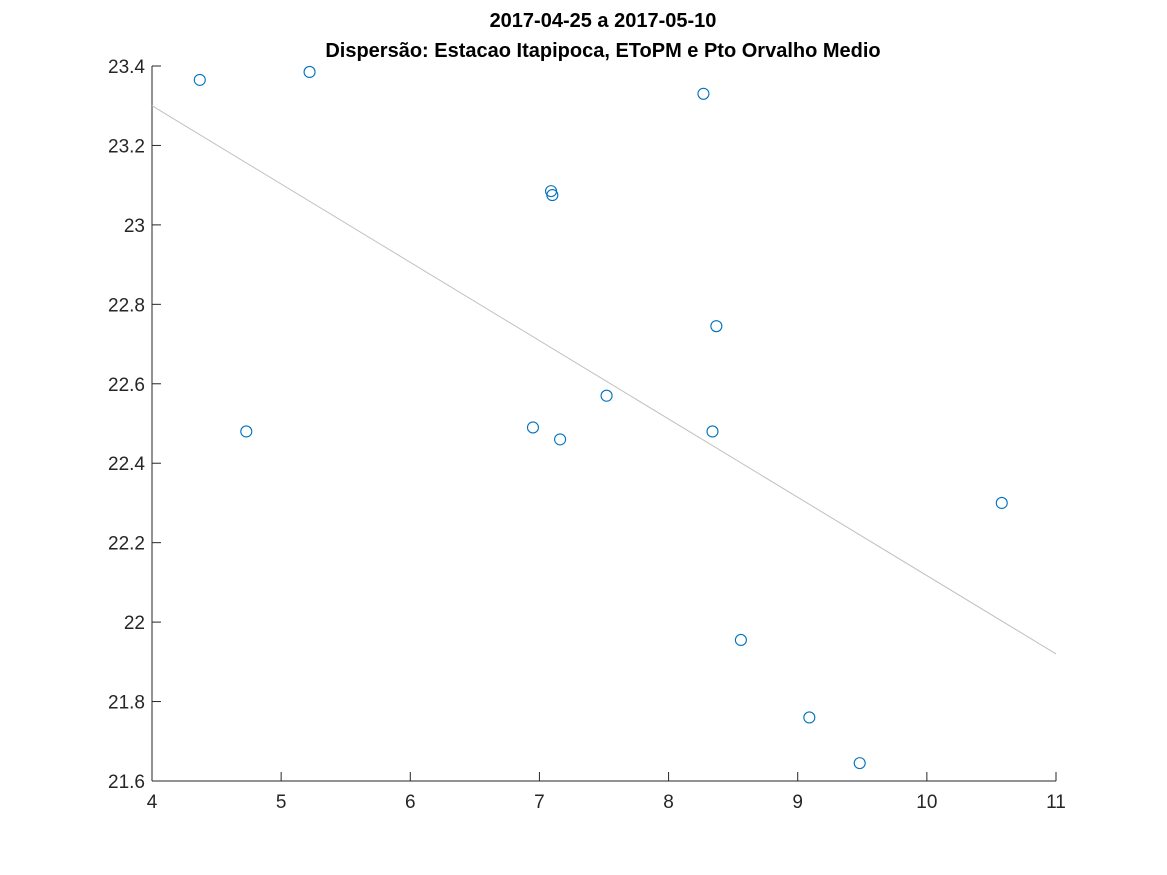  Describe the element at coordinates (126, 146) in the screenshot. I see `y-tick-label: 23.2` at that location.